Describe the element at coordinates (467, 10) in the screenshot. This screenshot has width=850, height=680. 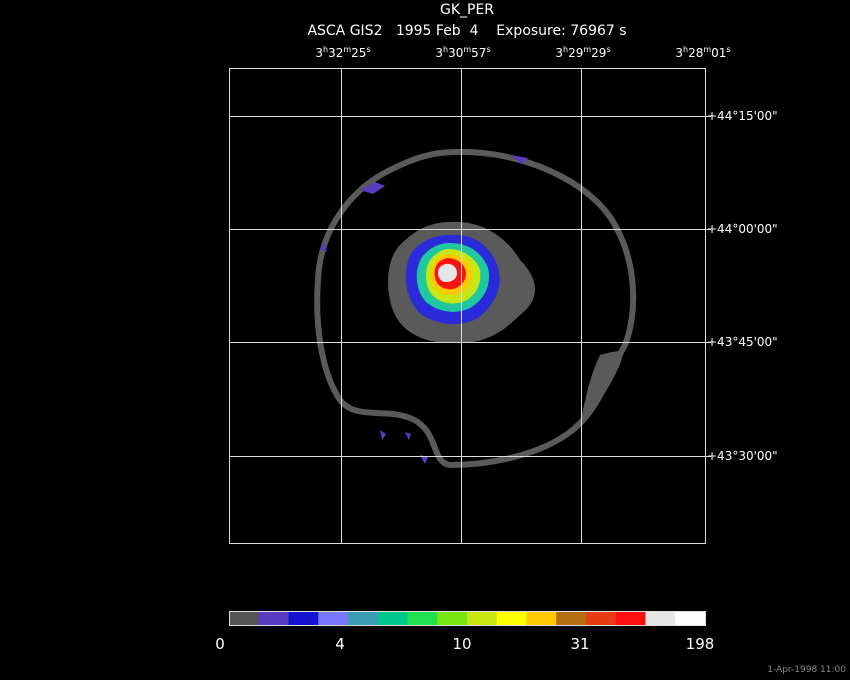
I see `object-name: GK_PER` at that location.